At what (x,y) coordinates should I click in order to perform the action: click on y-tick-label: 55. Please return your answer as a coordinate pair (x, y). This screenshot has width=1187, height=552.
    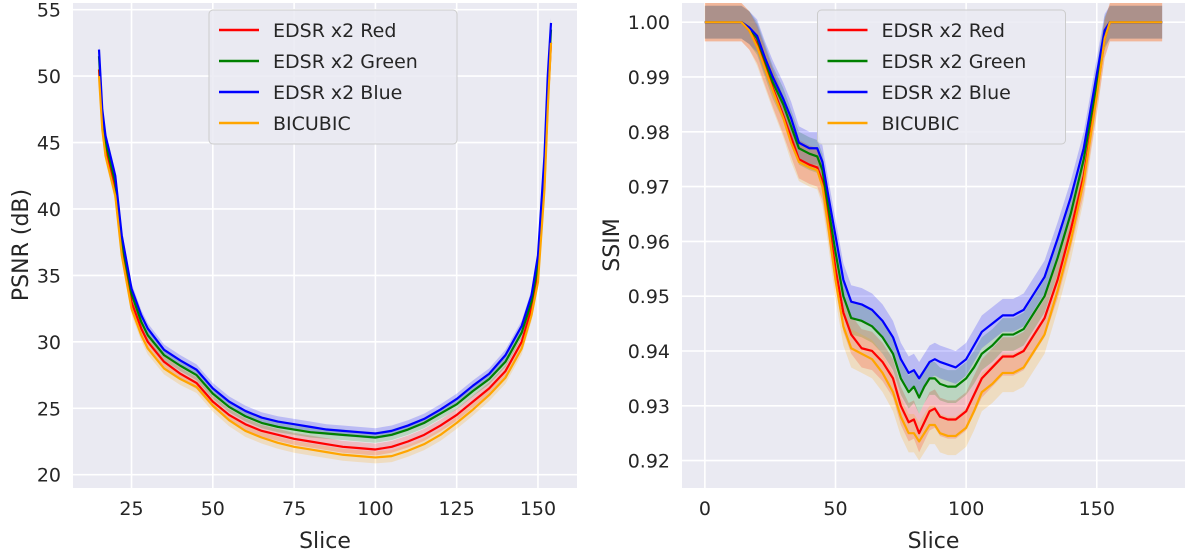
    Looking at the image, I should click on (49, 11).